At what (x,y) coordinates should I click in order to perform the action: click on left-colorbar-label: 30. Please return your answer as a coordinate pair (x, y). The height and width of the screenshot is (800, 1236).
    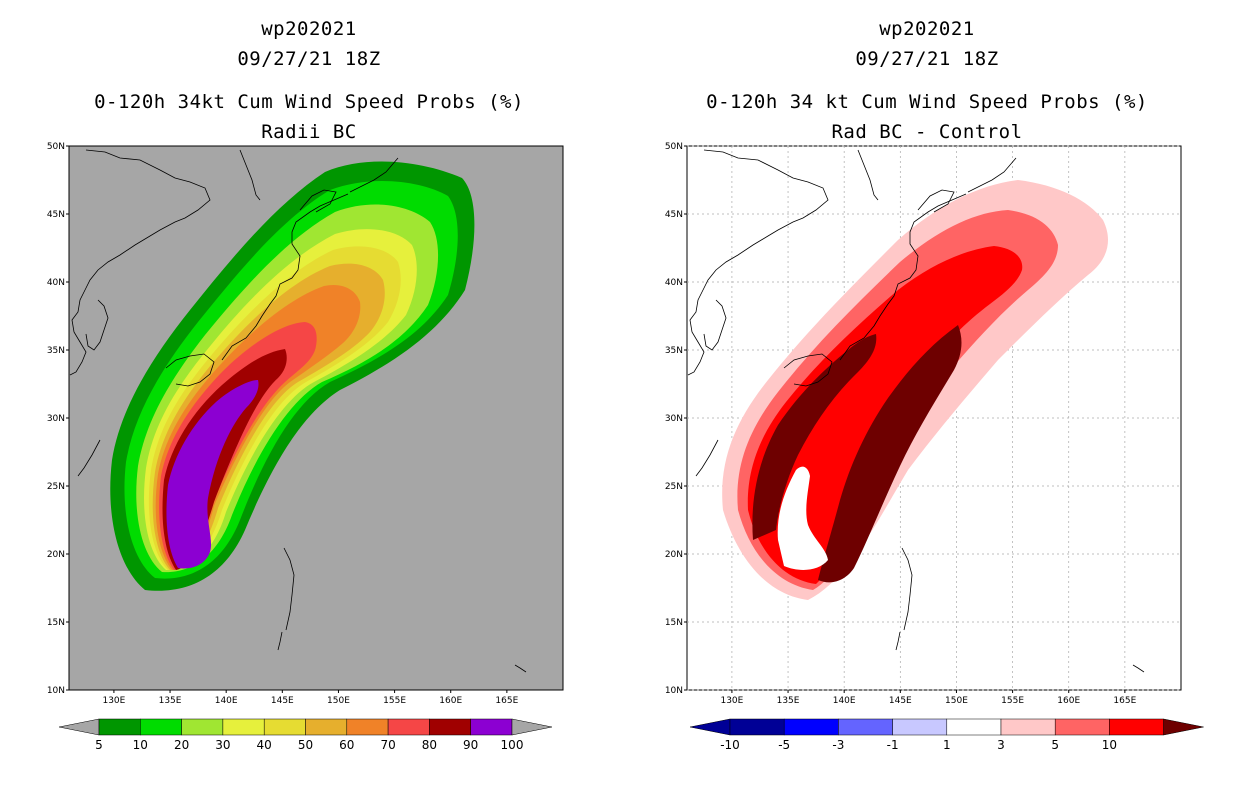
    Looking at the image, I should click on (222, 745).